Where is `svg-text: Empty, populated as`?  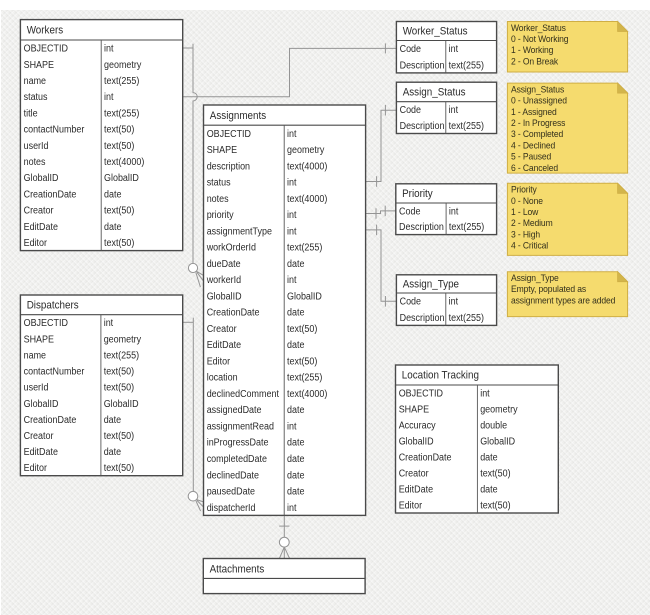 svg-text: Empty, populated as is located at coordinates (549, 289).